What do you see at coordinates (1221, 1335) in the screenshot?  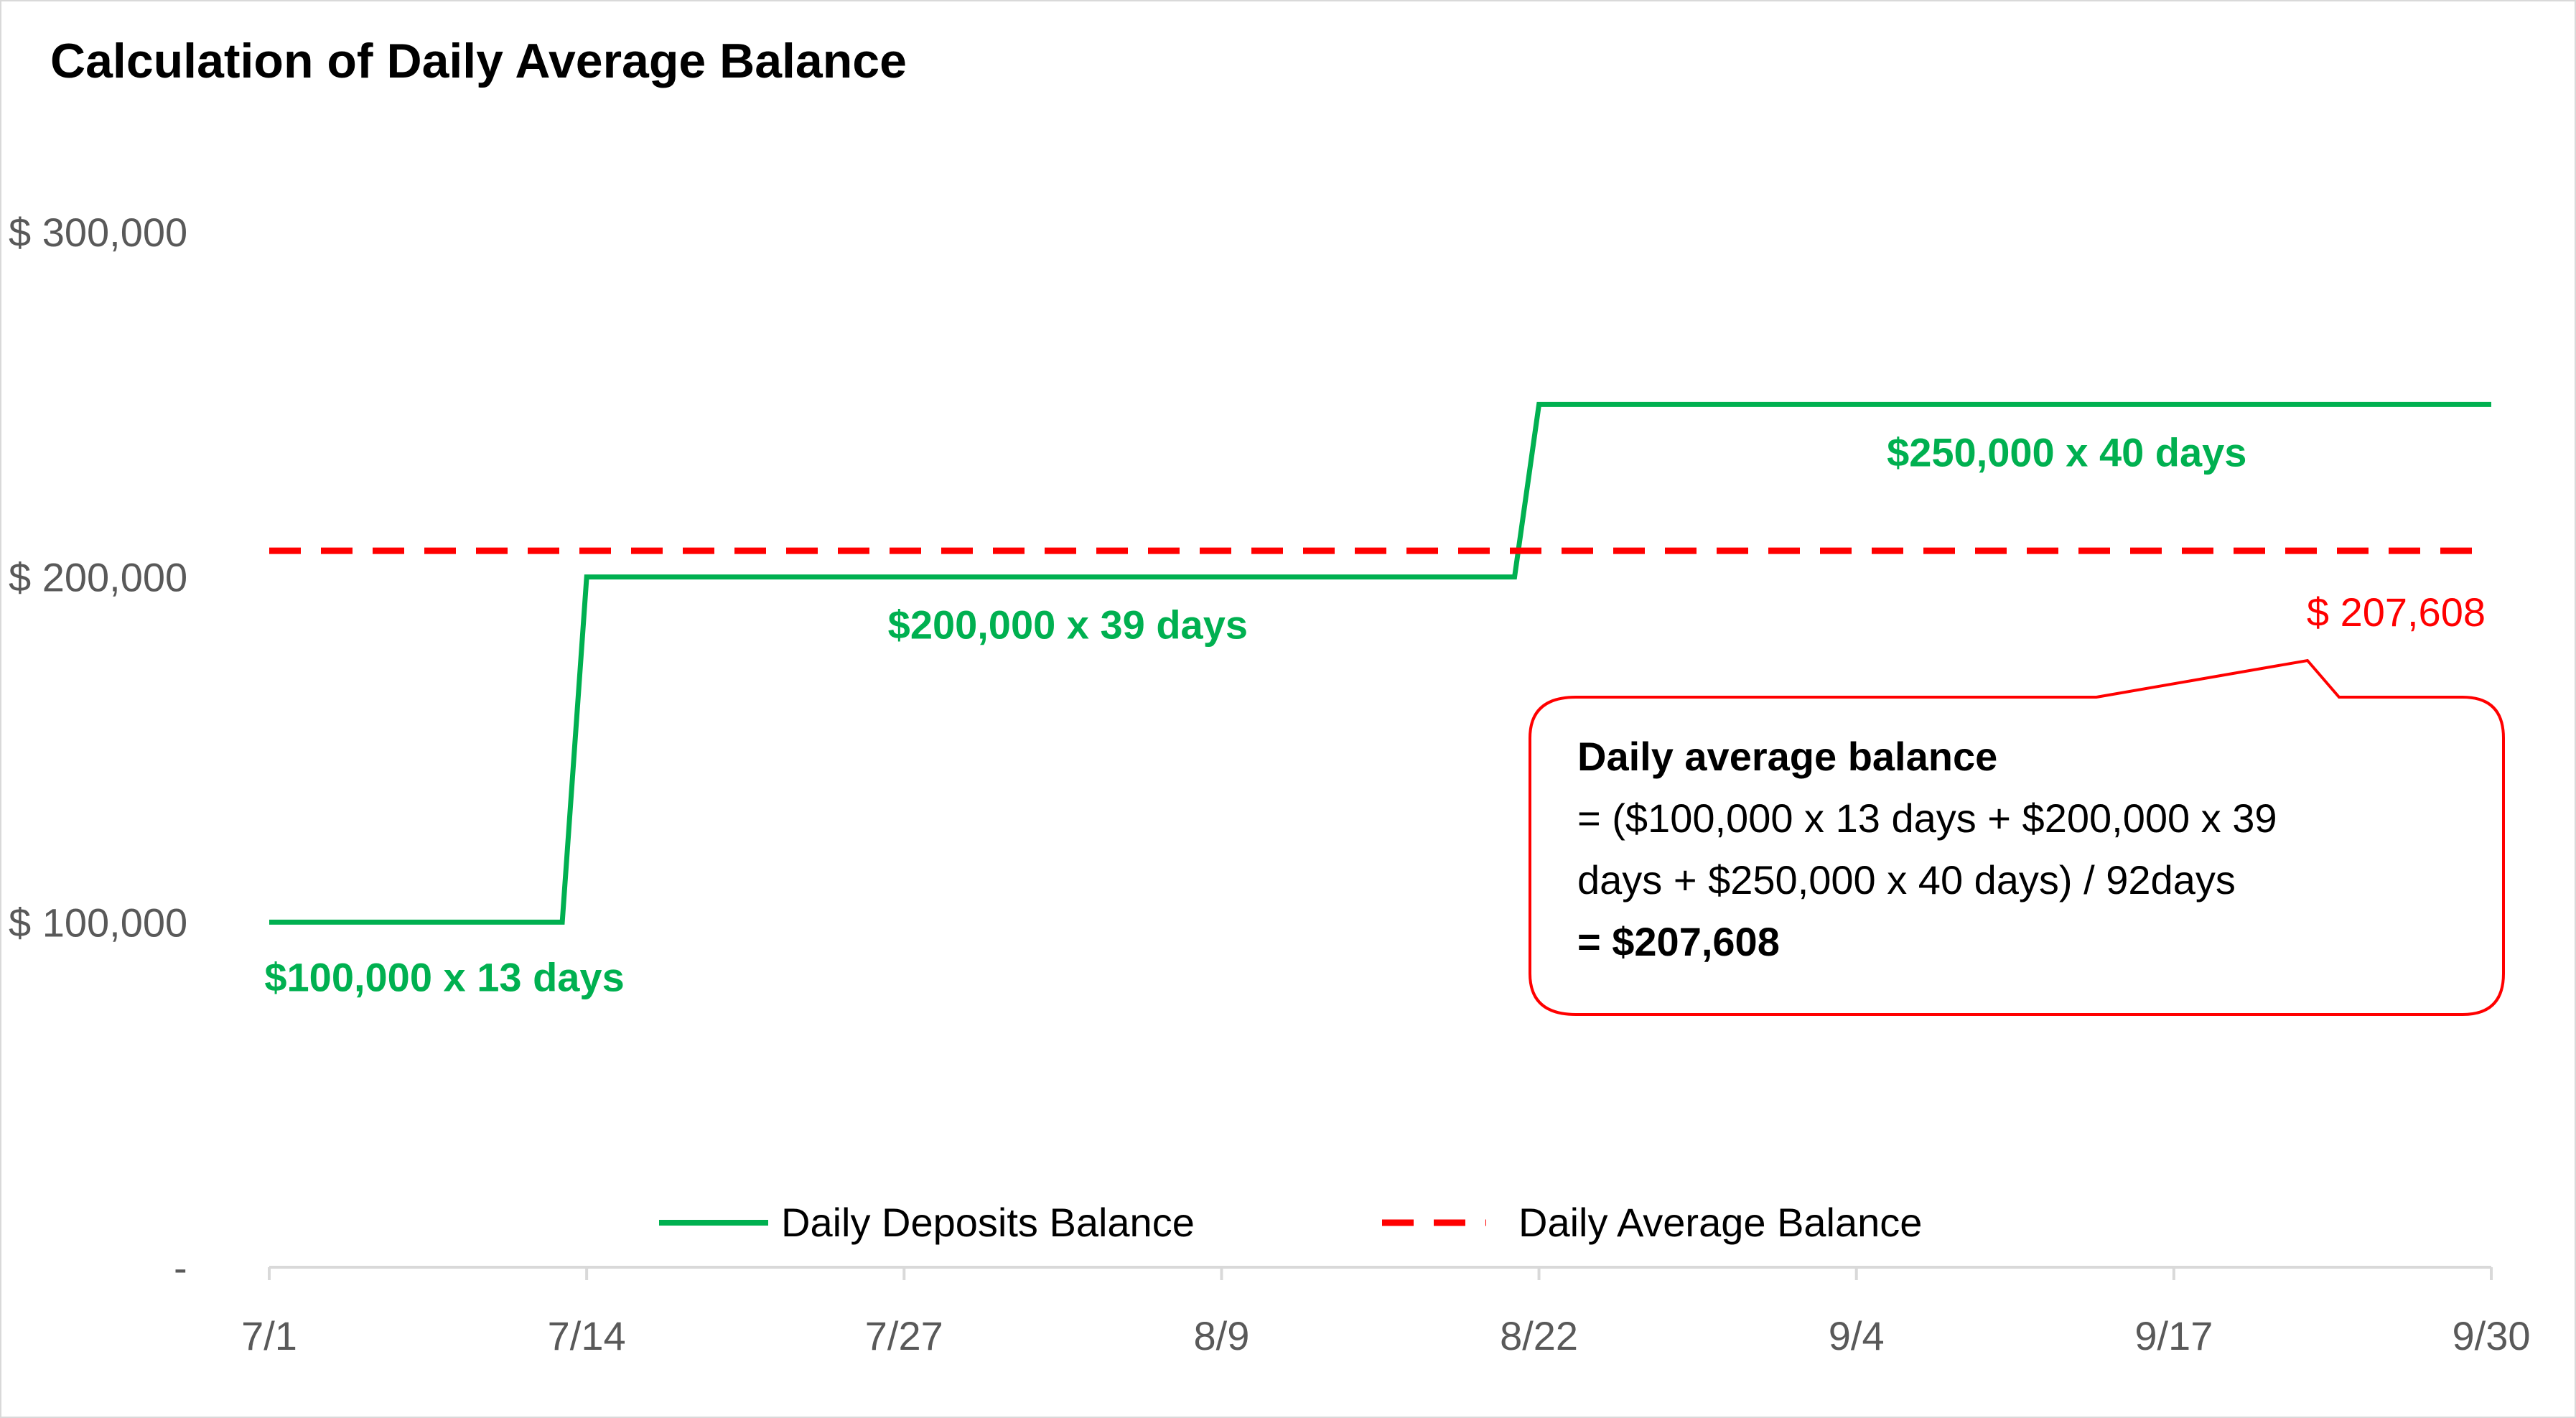 I see `x-tick-label: 8/9` at bounding box center [1221, 1335].